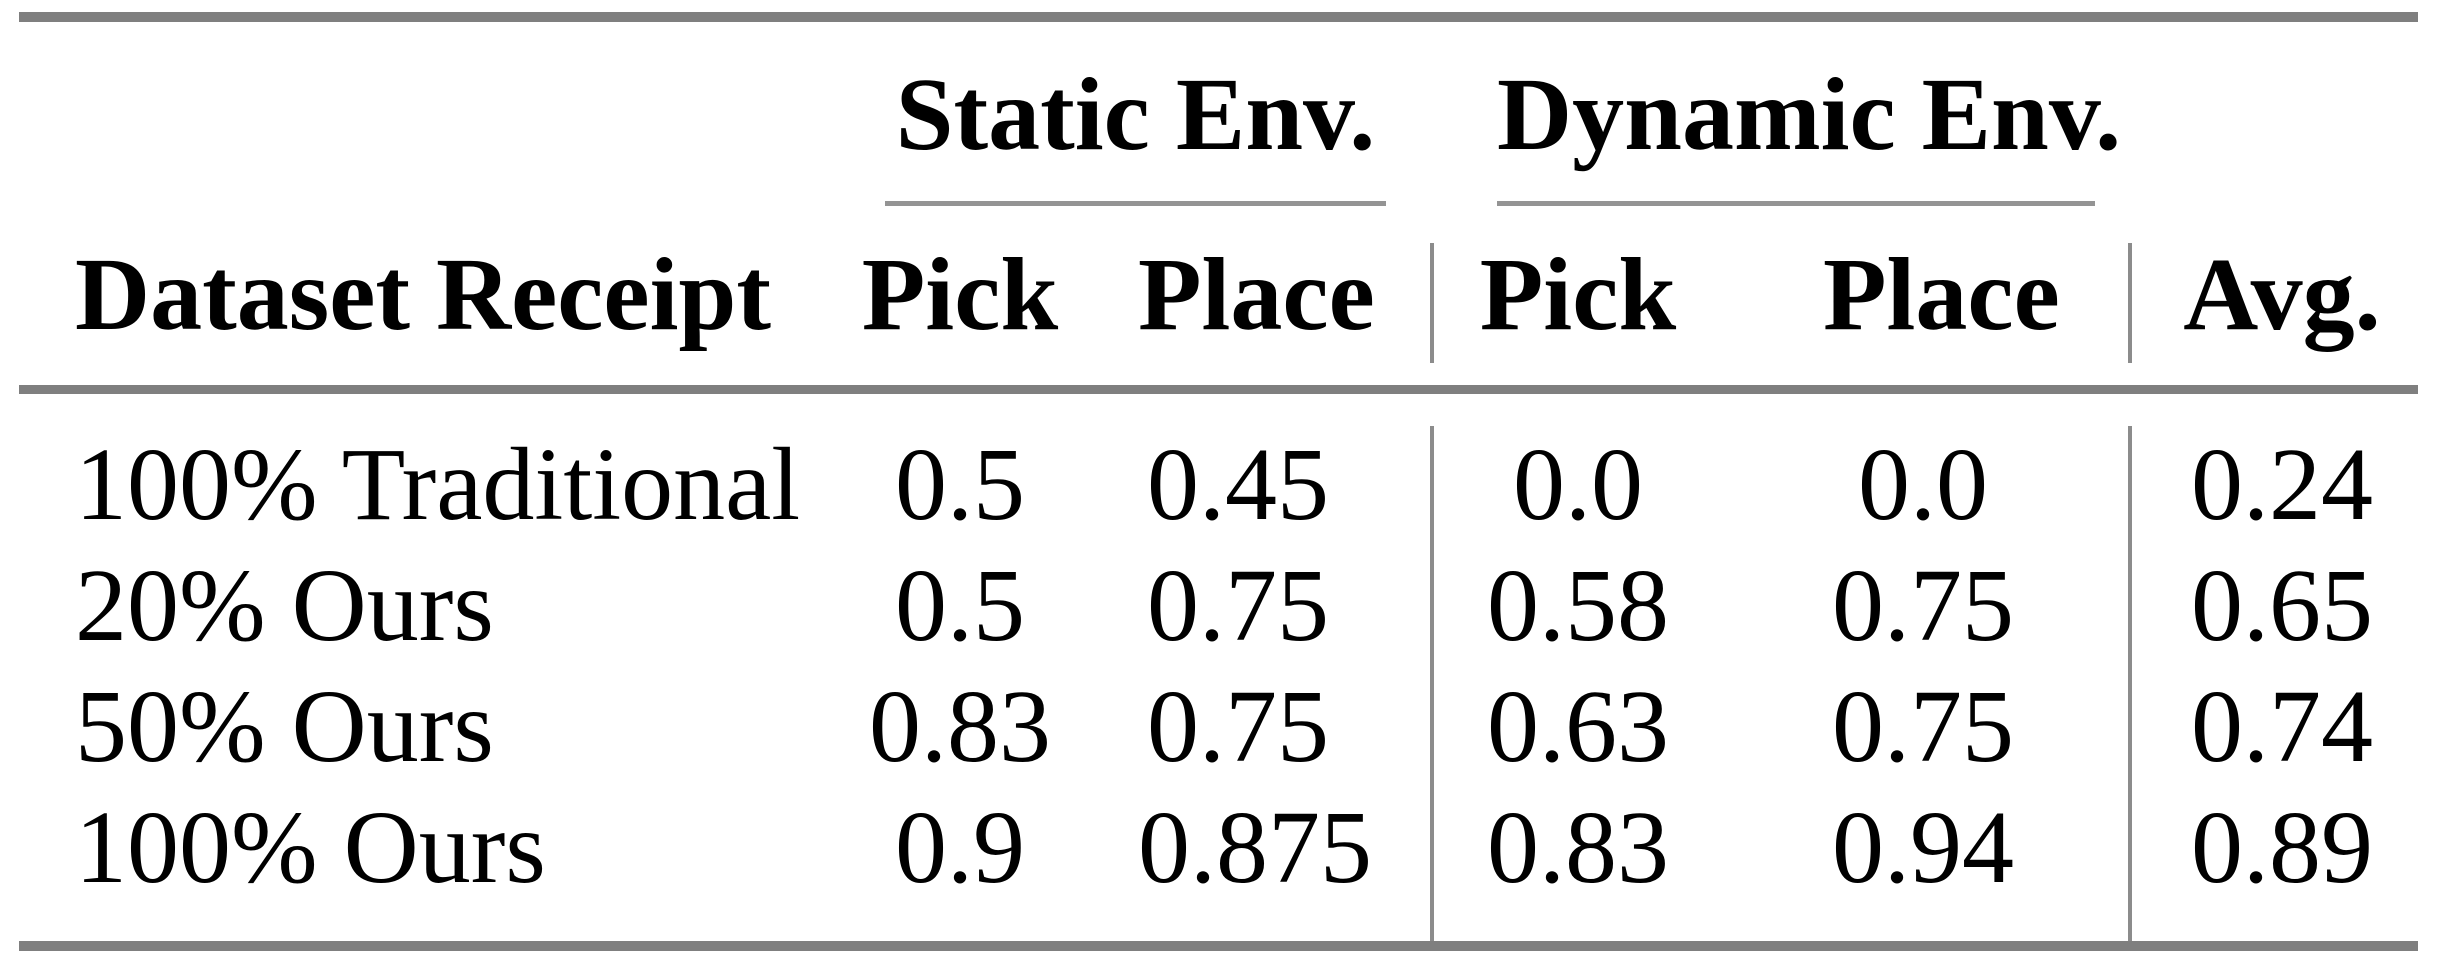  What do you see at coordinates (1578, 484) in the screenshot?
I see `cell-100-traditional-dynamic-pick: 0.0` at bounding box center [1578, 484].